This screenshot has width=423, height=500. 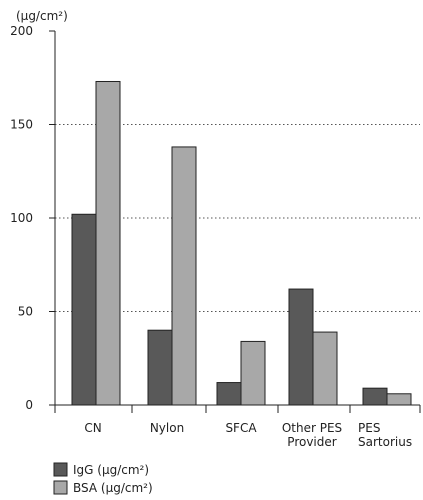 What do you see at coordinates (241, 428) in the screenshot?
I see `x-category-label: SFCA` at bounding box center [241, 428].